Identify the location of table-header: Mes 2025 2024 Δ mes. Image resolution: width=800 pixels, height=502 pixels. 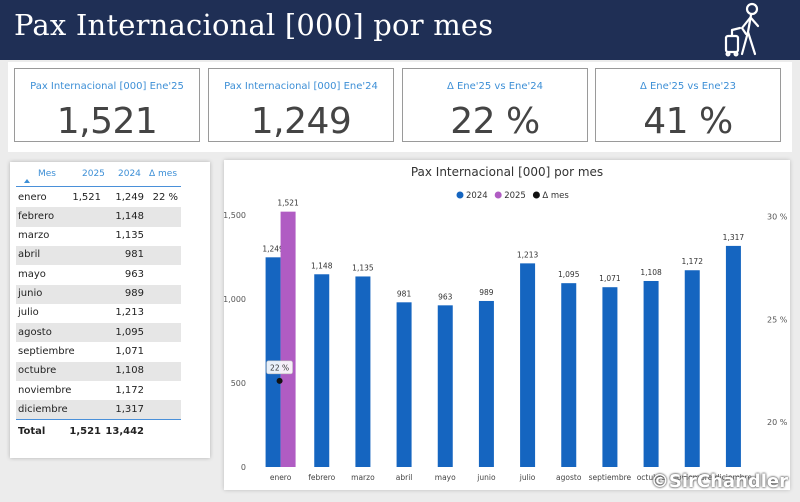
(98, 174).